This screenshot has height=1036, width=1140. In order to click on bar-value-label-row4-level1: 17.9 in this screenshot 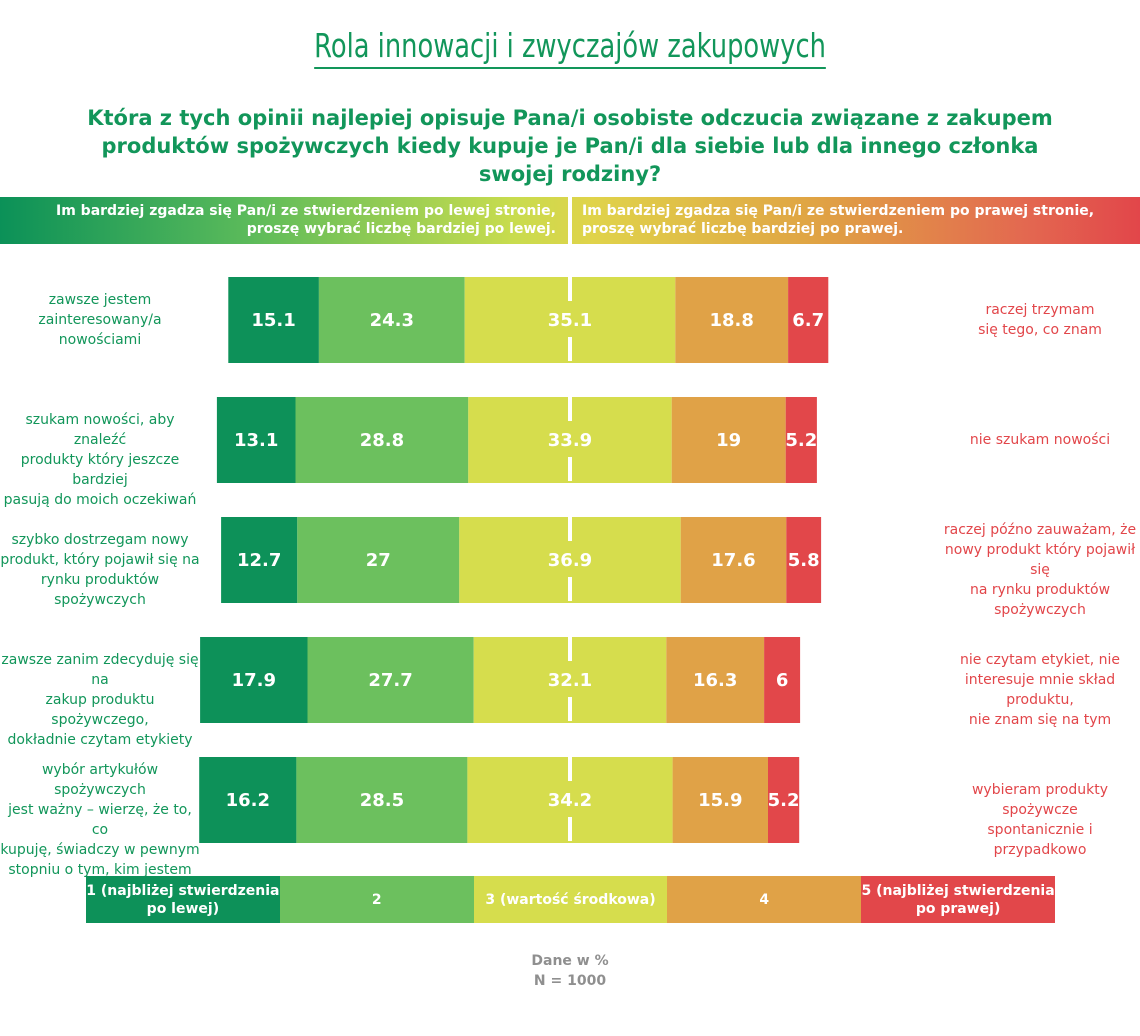, I will do `click(254, 680)`.